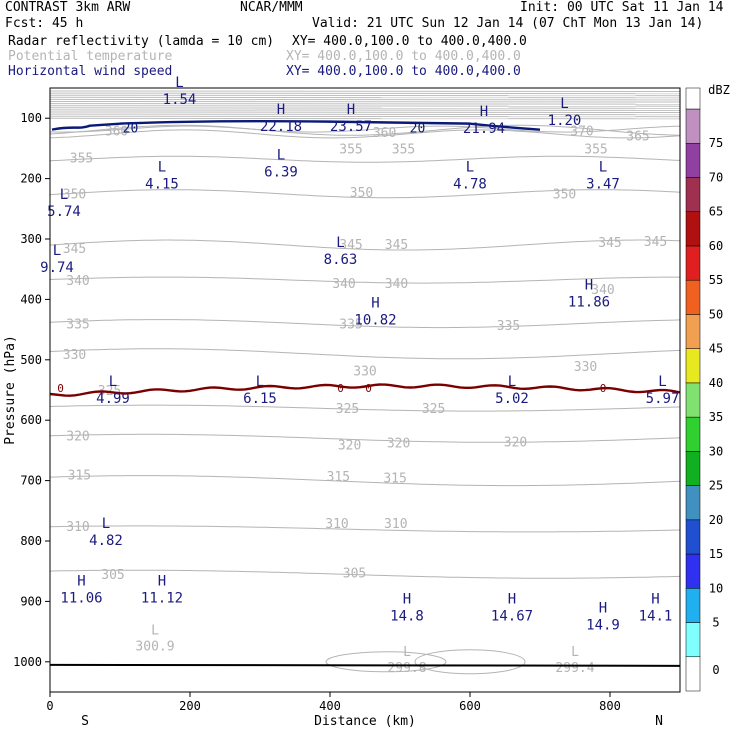 Image resolution: width=740 pixels, height=740 pixels. What do you see at coordinates (162, 185) in the screenshot?
I see `wind-extremum-value: 4.15` at bounding box center [162, 185].